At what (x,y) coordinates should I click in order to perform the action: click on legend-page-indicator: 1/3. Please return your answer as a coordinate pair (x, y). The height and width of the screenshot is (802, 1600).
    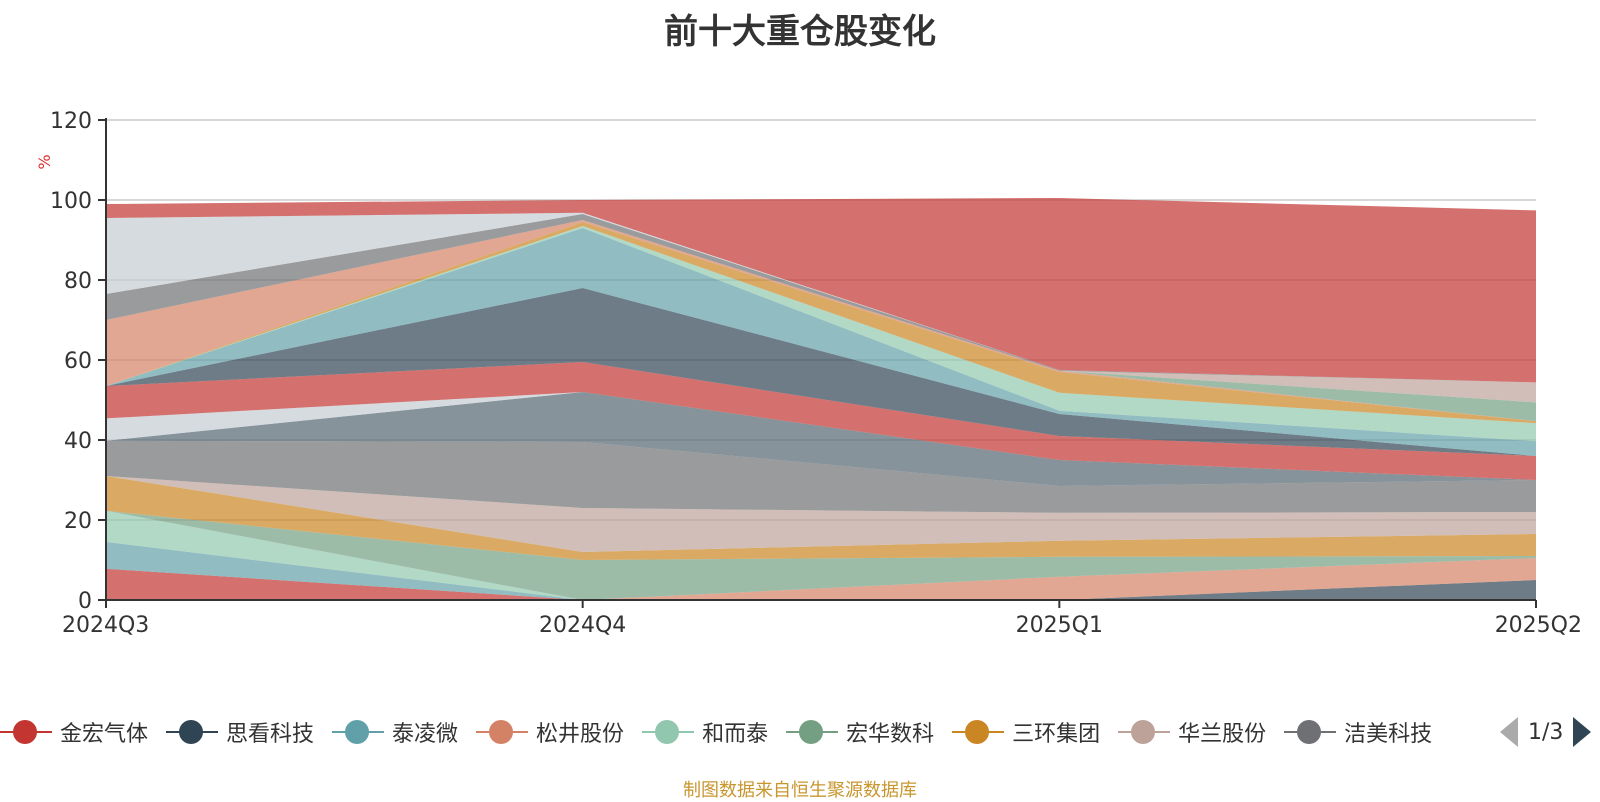
    Looking at the image, I should click on (1546, 732).